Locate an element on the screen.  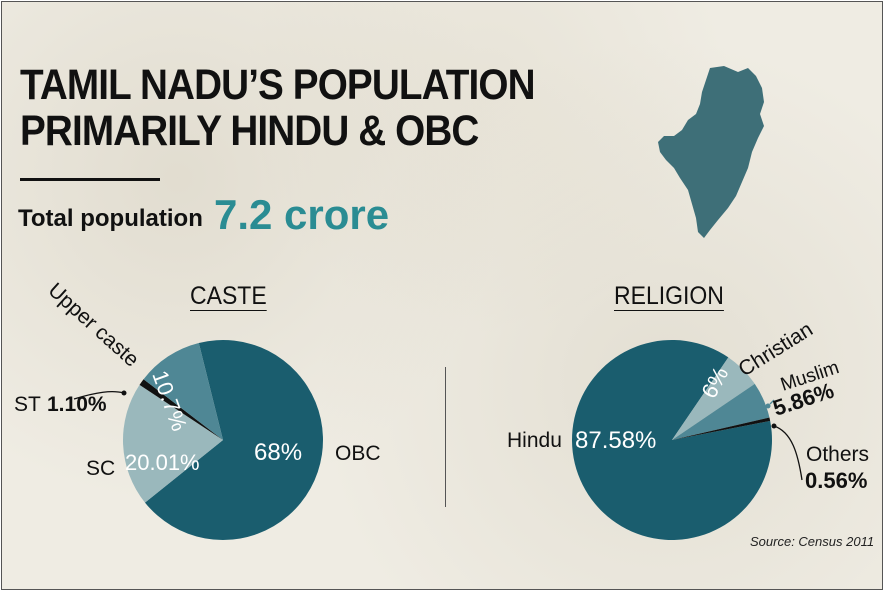
upper-caste-label: Upper caste is located at coordinates (94, 325).